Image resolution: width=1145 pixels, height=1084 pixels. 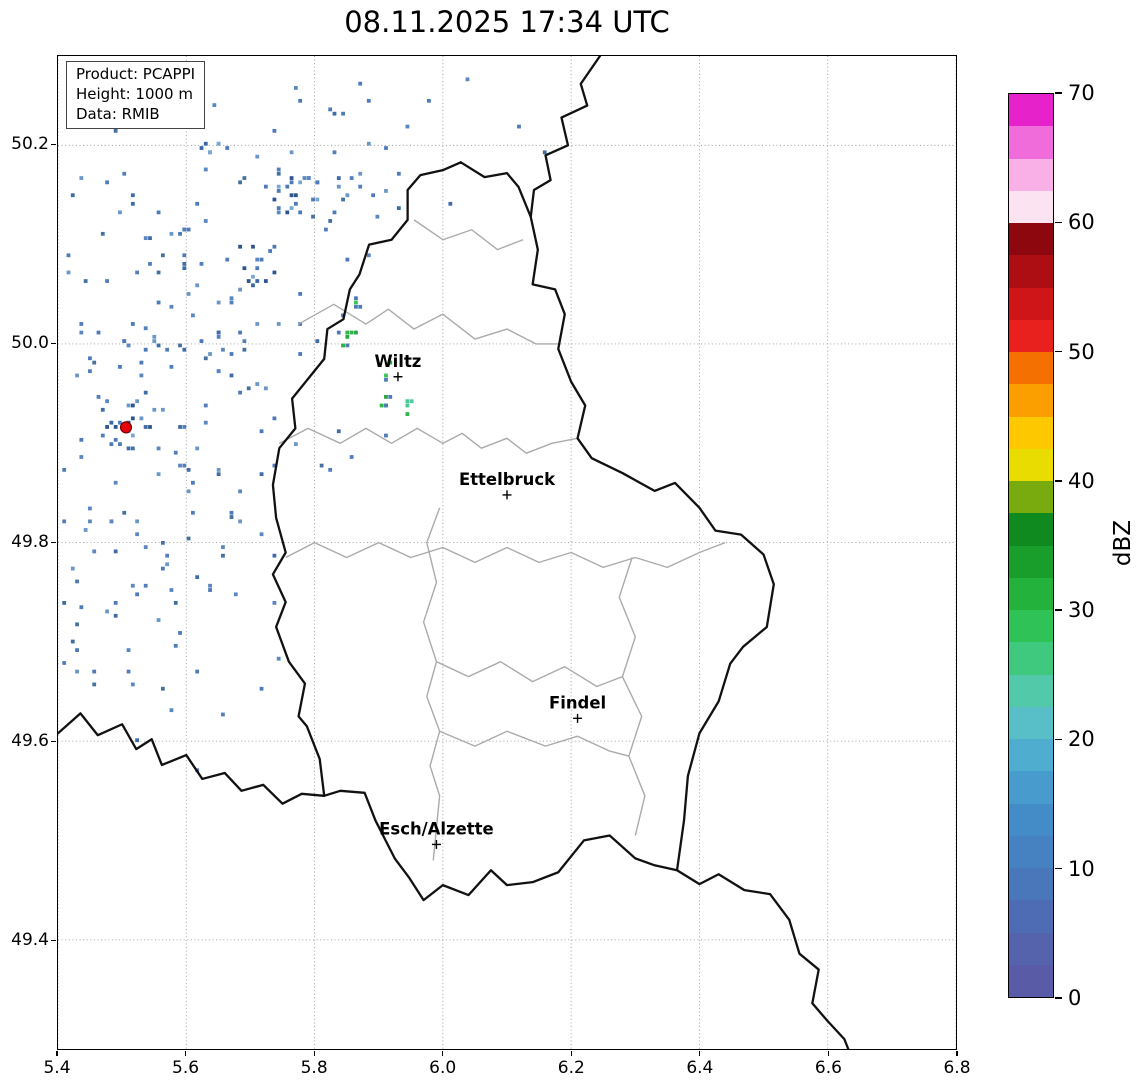 What do you see at coordinates (126, 427) in the screenshot?
I see `radar-site-marker` at bounding box center [126, 427].